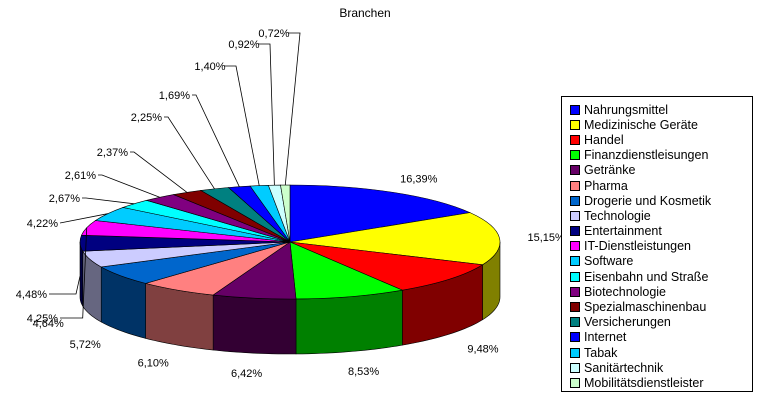 This screenshot has height=411, width=765. What do you see at coordinates (48, 324) in the screenshot?
I see `data-label-7: 4,64%` at bounding box center [48, 324].